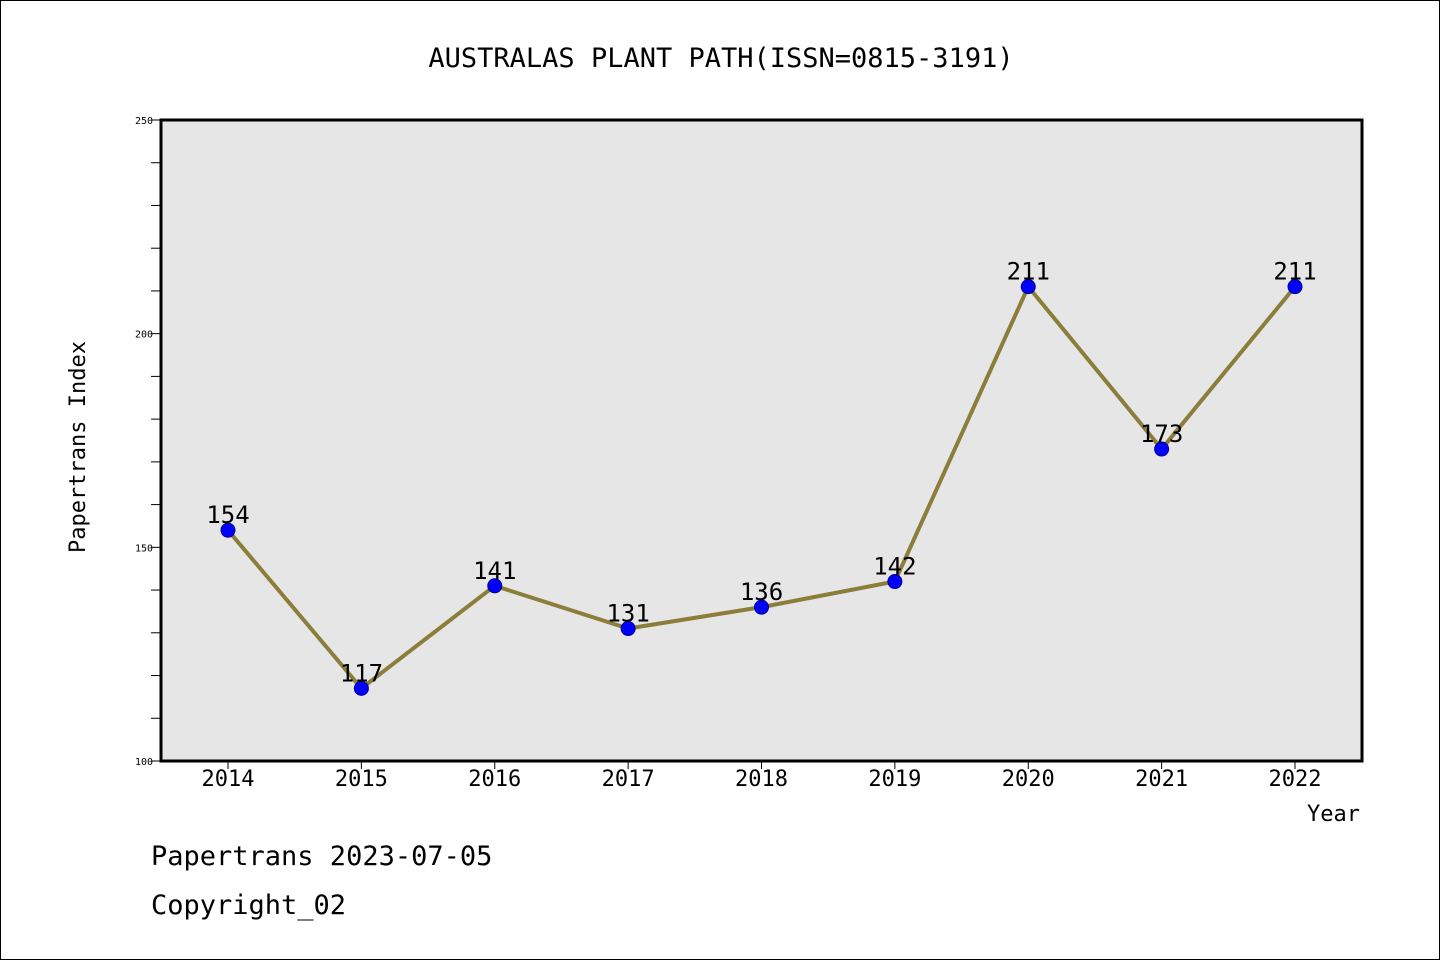  What do you see at coordinates (361, 779) in the screenshot?
I see `x-tick-label: 2015` at bounding box center [361, 779].